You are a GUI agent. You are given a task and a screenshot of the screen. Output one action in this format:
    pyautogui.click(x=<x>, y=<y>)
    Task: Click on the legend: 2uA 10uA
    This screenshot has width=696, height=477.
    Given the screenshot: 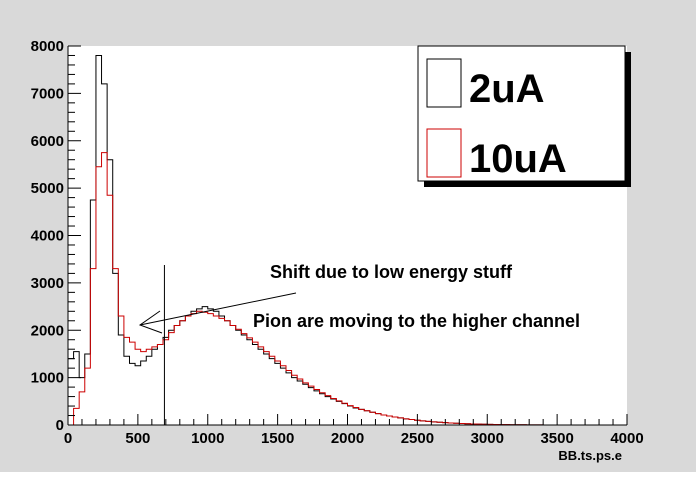 What is the action you would take?
    pyautogui.click(x=524, y=116)
    